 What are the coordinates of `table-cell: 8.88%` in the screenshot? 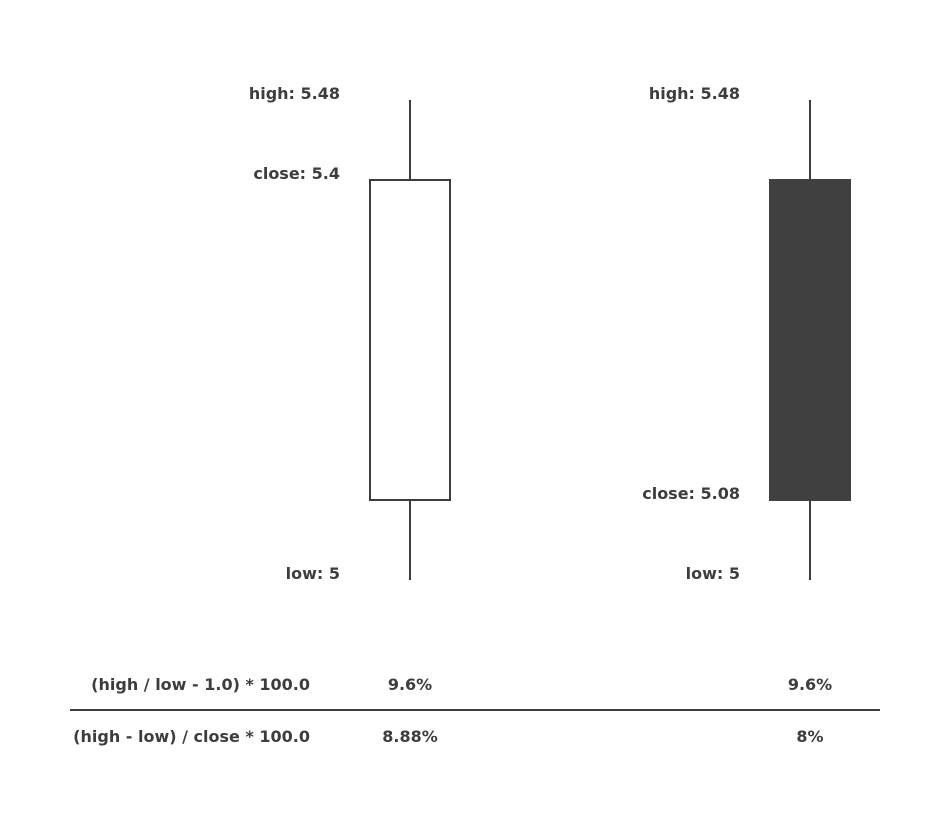 It's located at (410, 736).